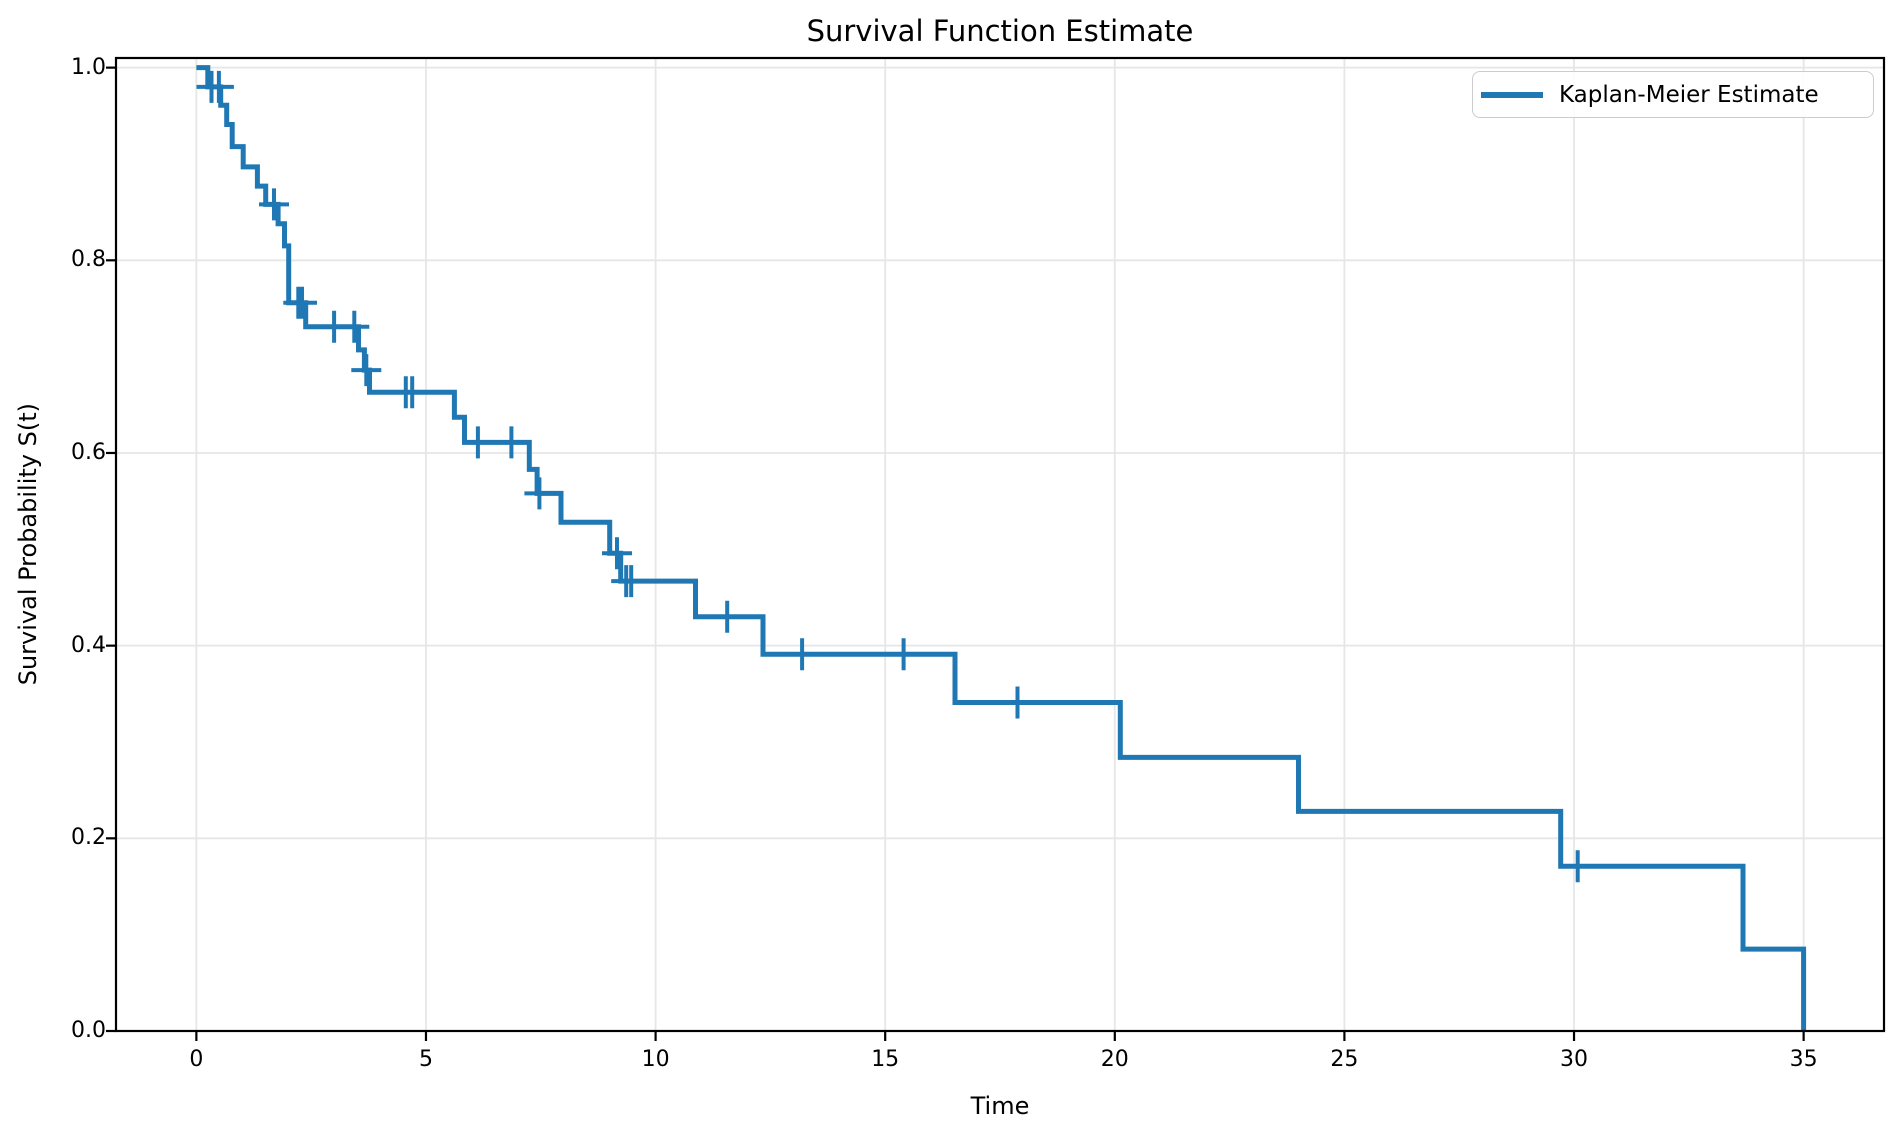  What do you see at coordinates (425, 1059) in the screenshot?
I see `x-tick-label: 5` at bounding box center [425, 1059].